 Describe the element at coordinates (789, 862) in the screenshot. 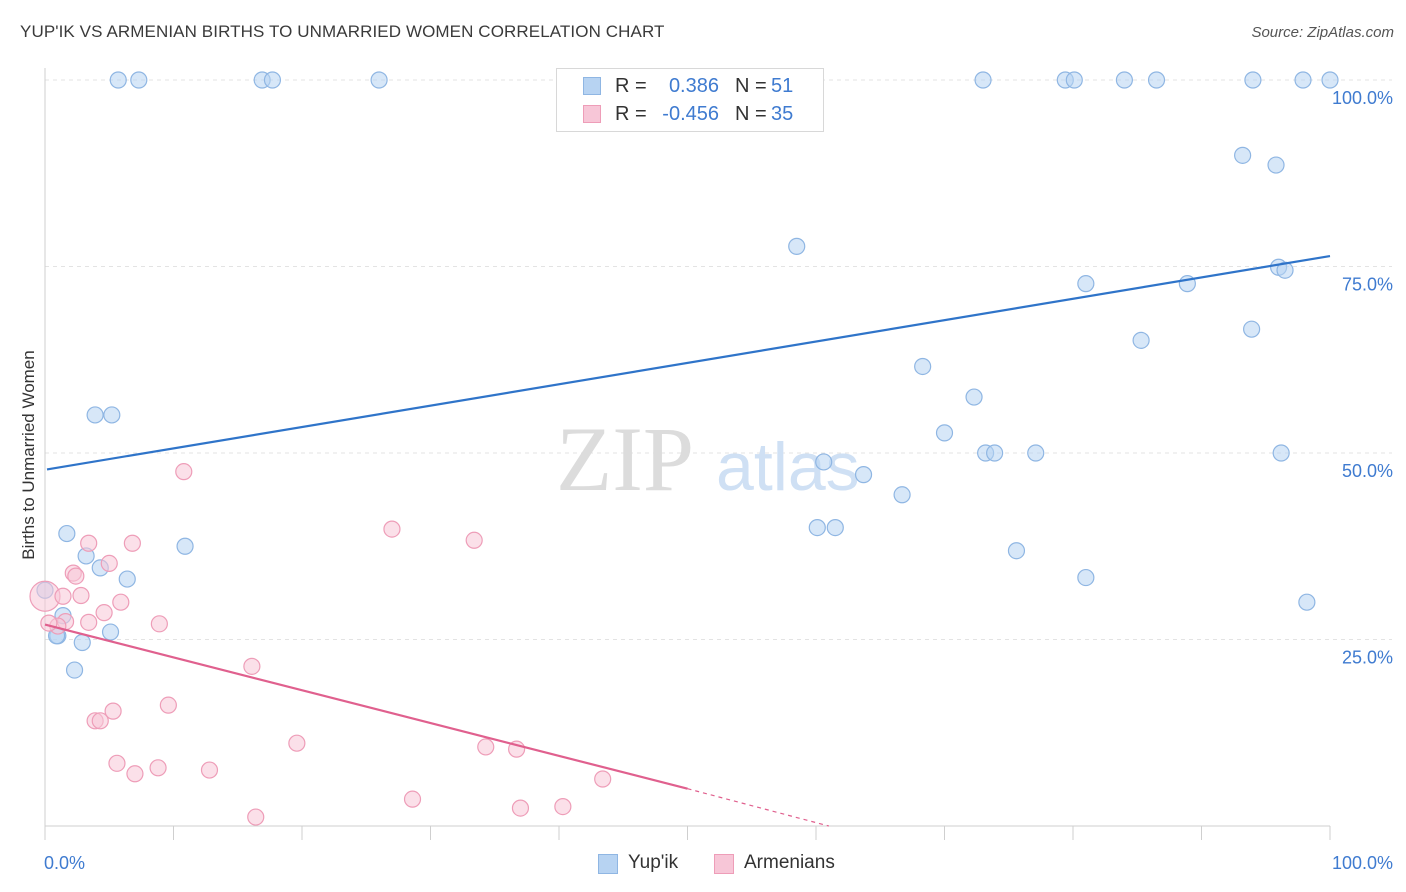

I see `armenian-legend-label: Armenians` at that location.